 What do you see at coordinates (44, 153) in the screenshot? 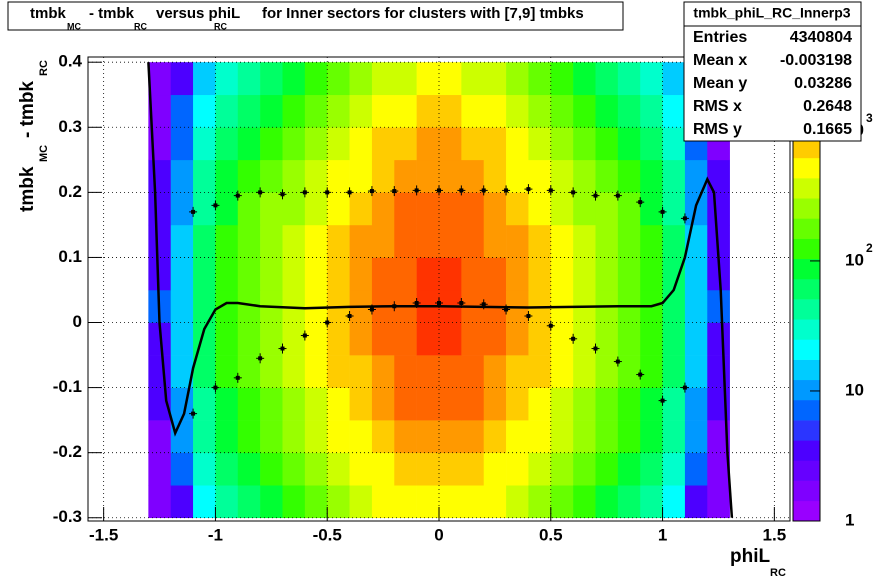
I see `title-part: MC` at bounding box center [44, 153].